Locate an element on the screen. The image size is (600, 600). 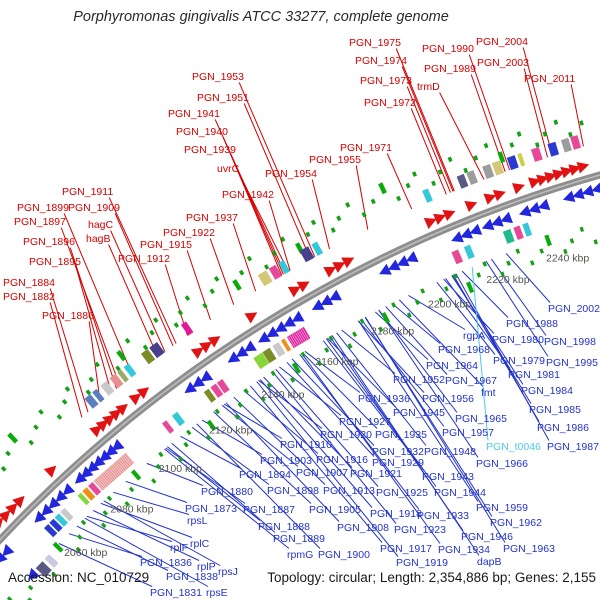
gene-label-reverse: PGN_1988 is located at coordinates (532, 324).